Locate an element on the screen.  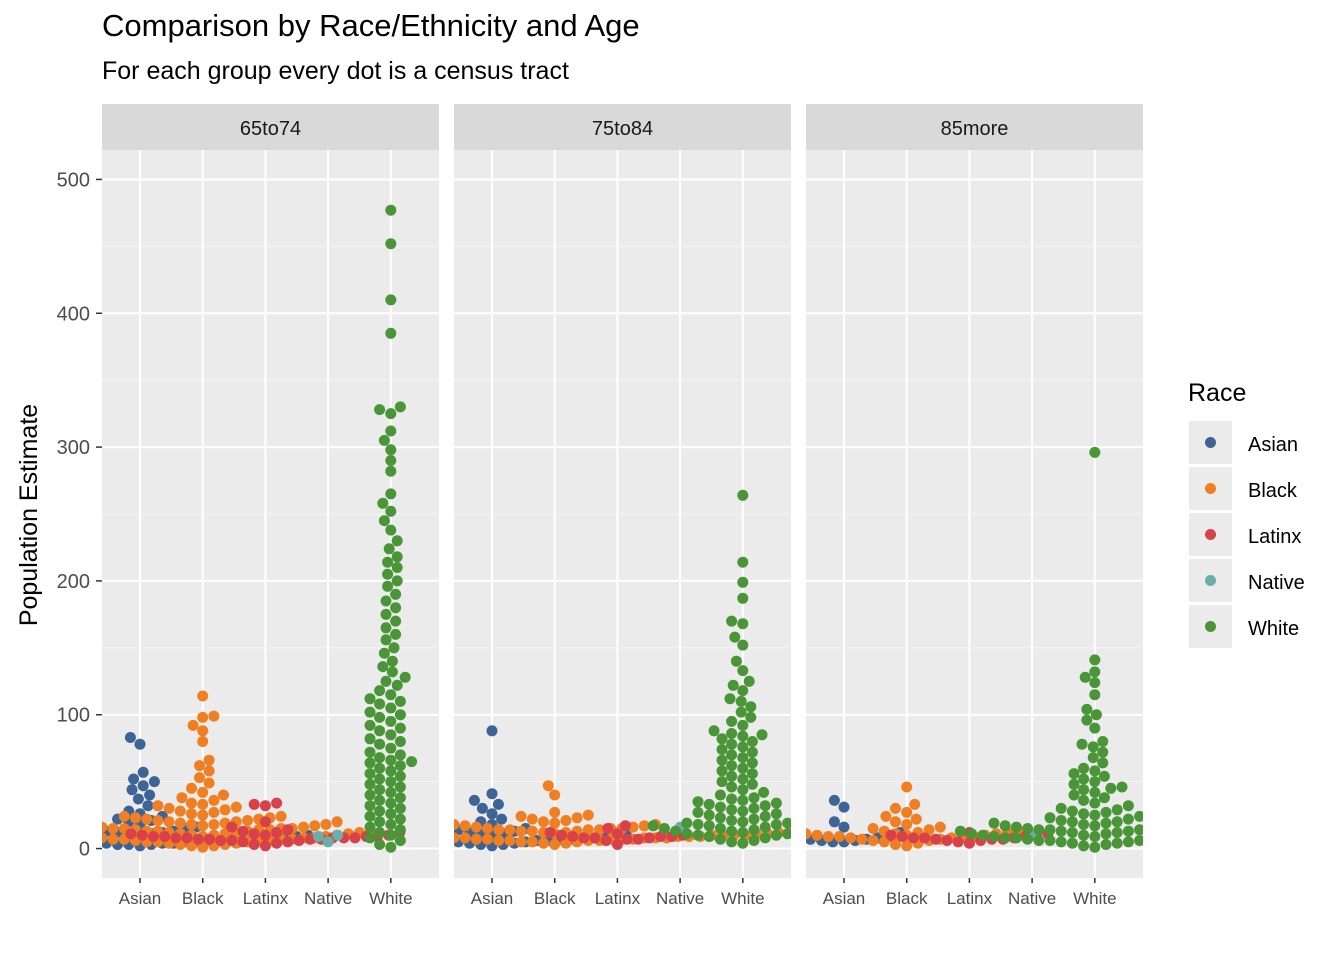
data-point-native is located at coordinates (338, 835).